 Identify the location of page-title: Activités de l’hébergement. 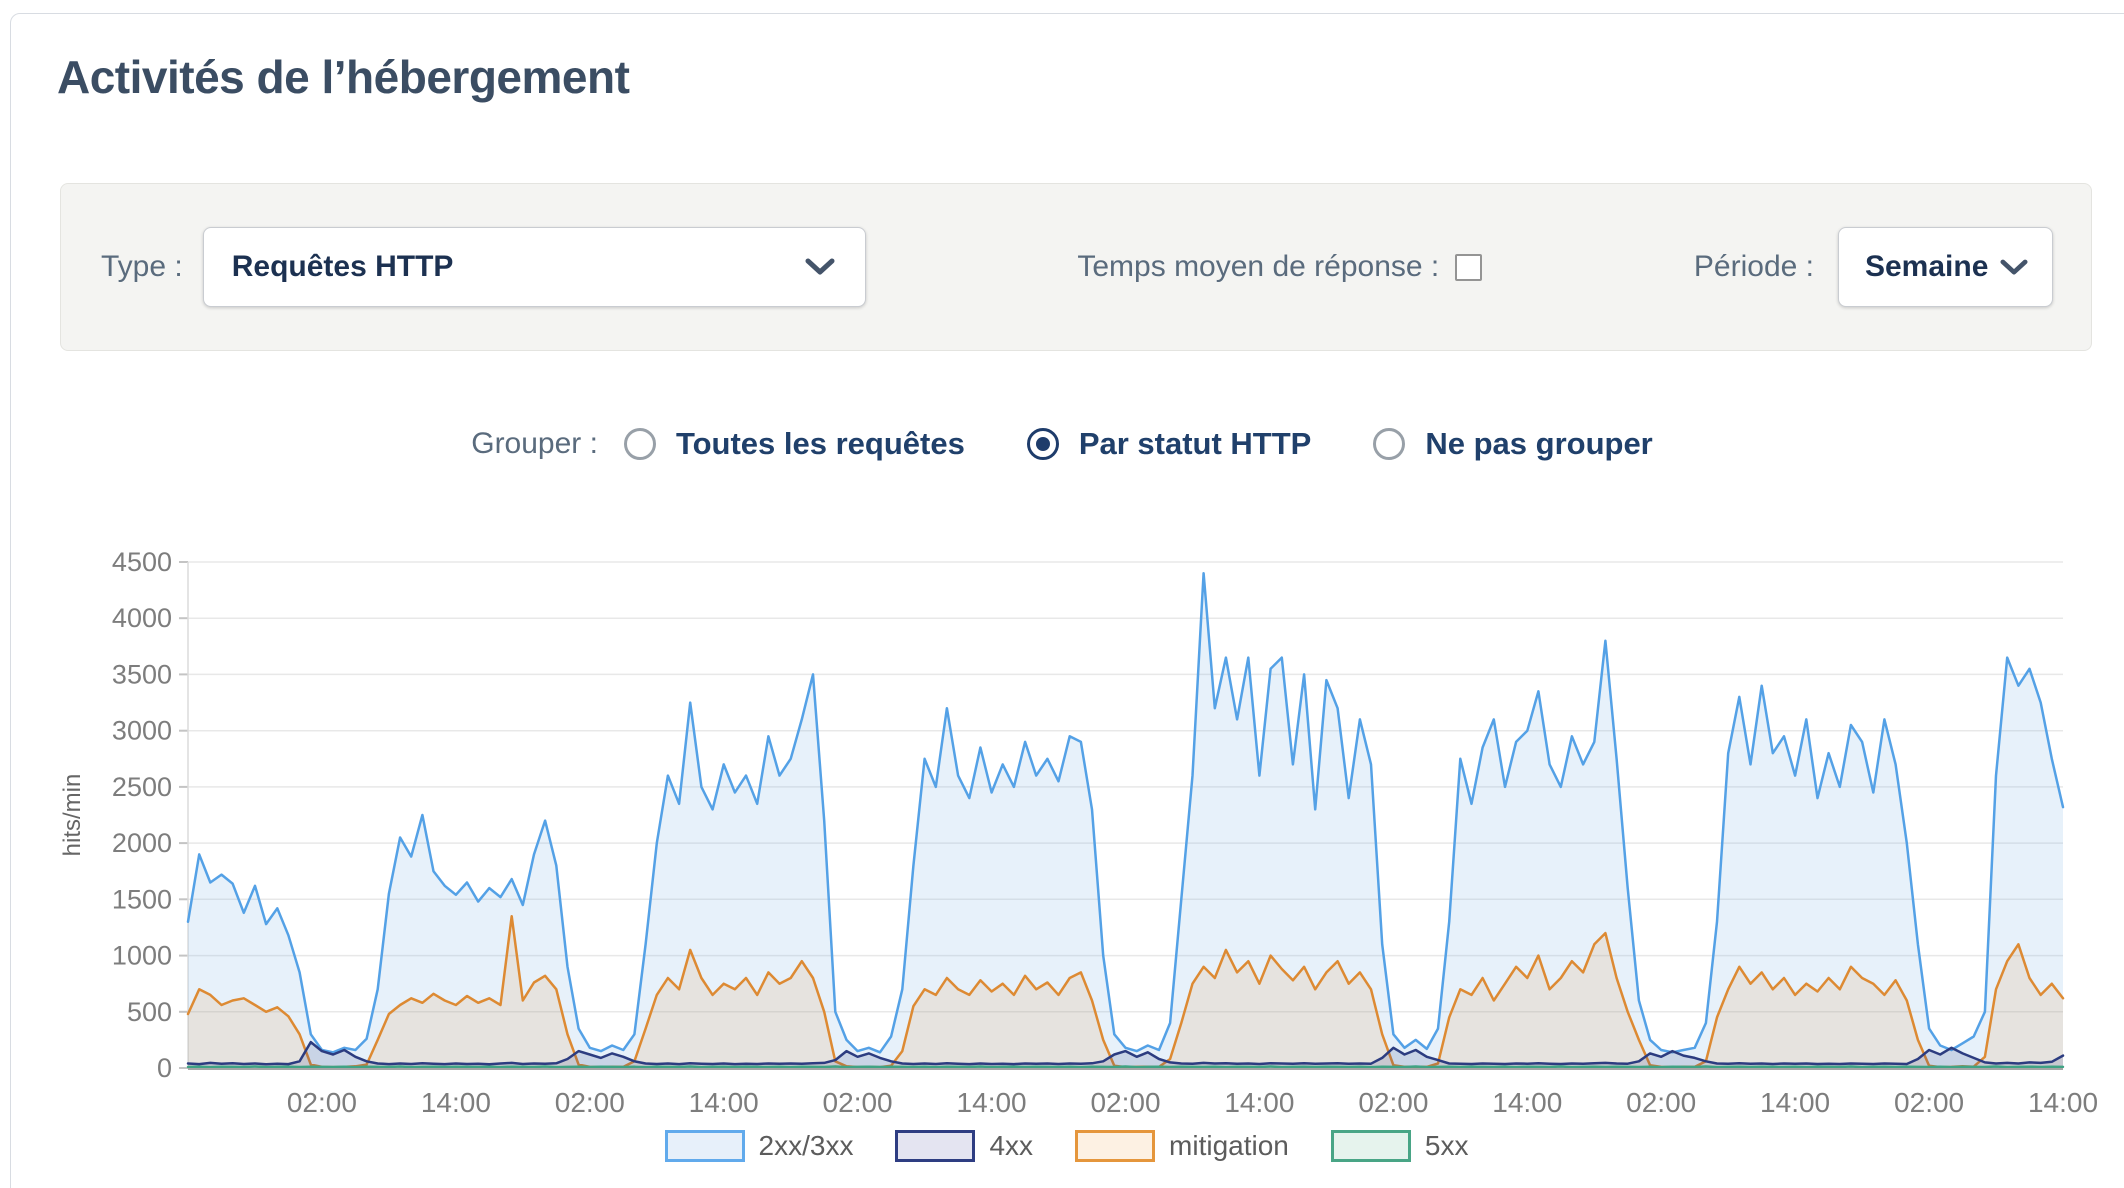
(343, 77).